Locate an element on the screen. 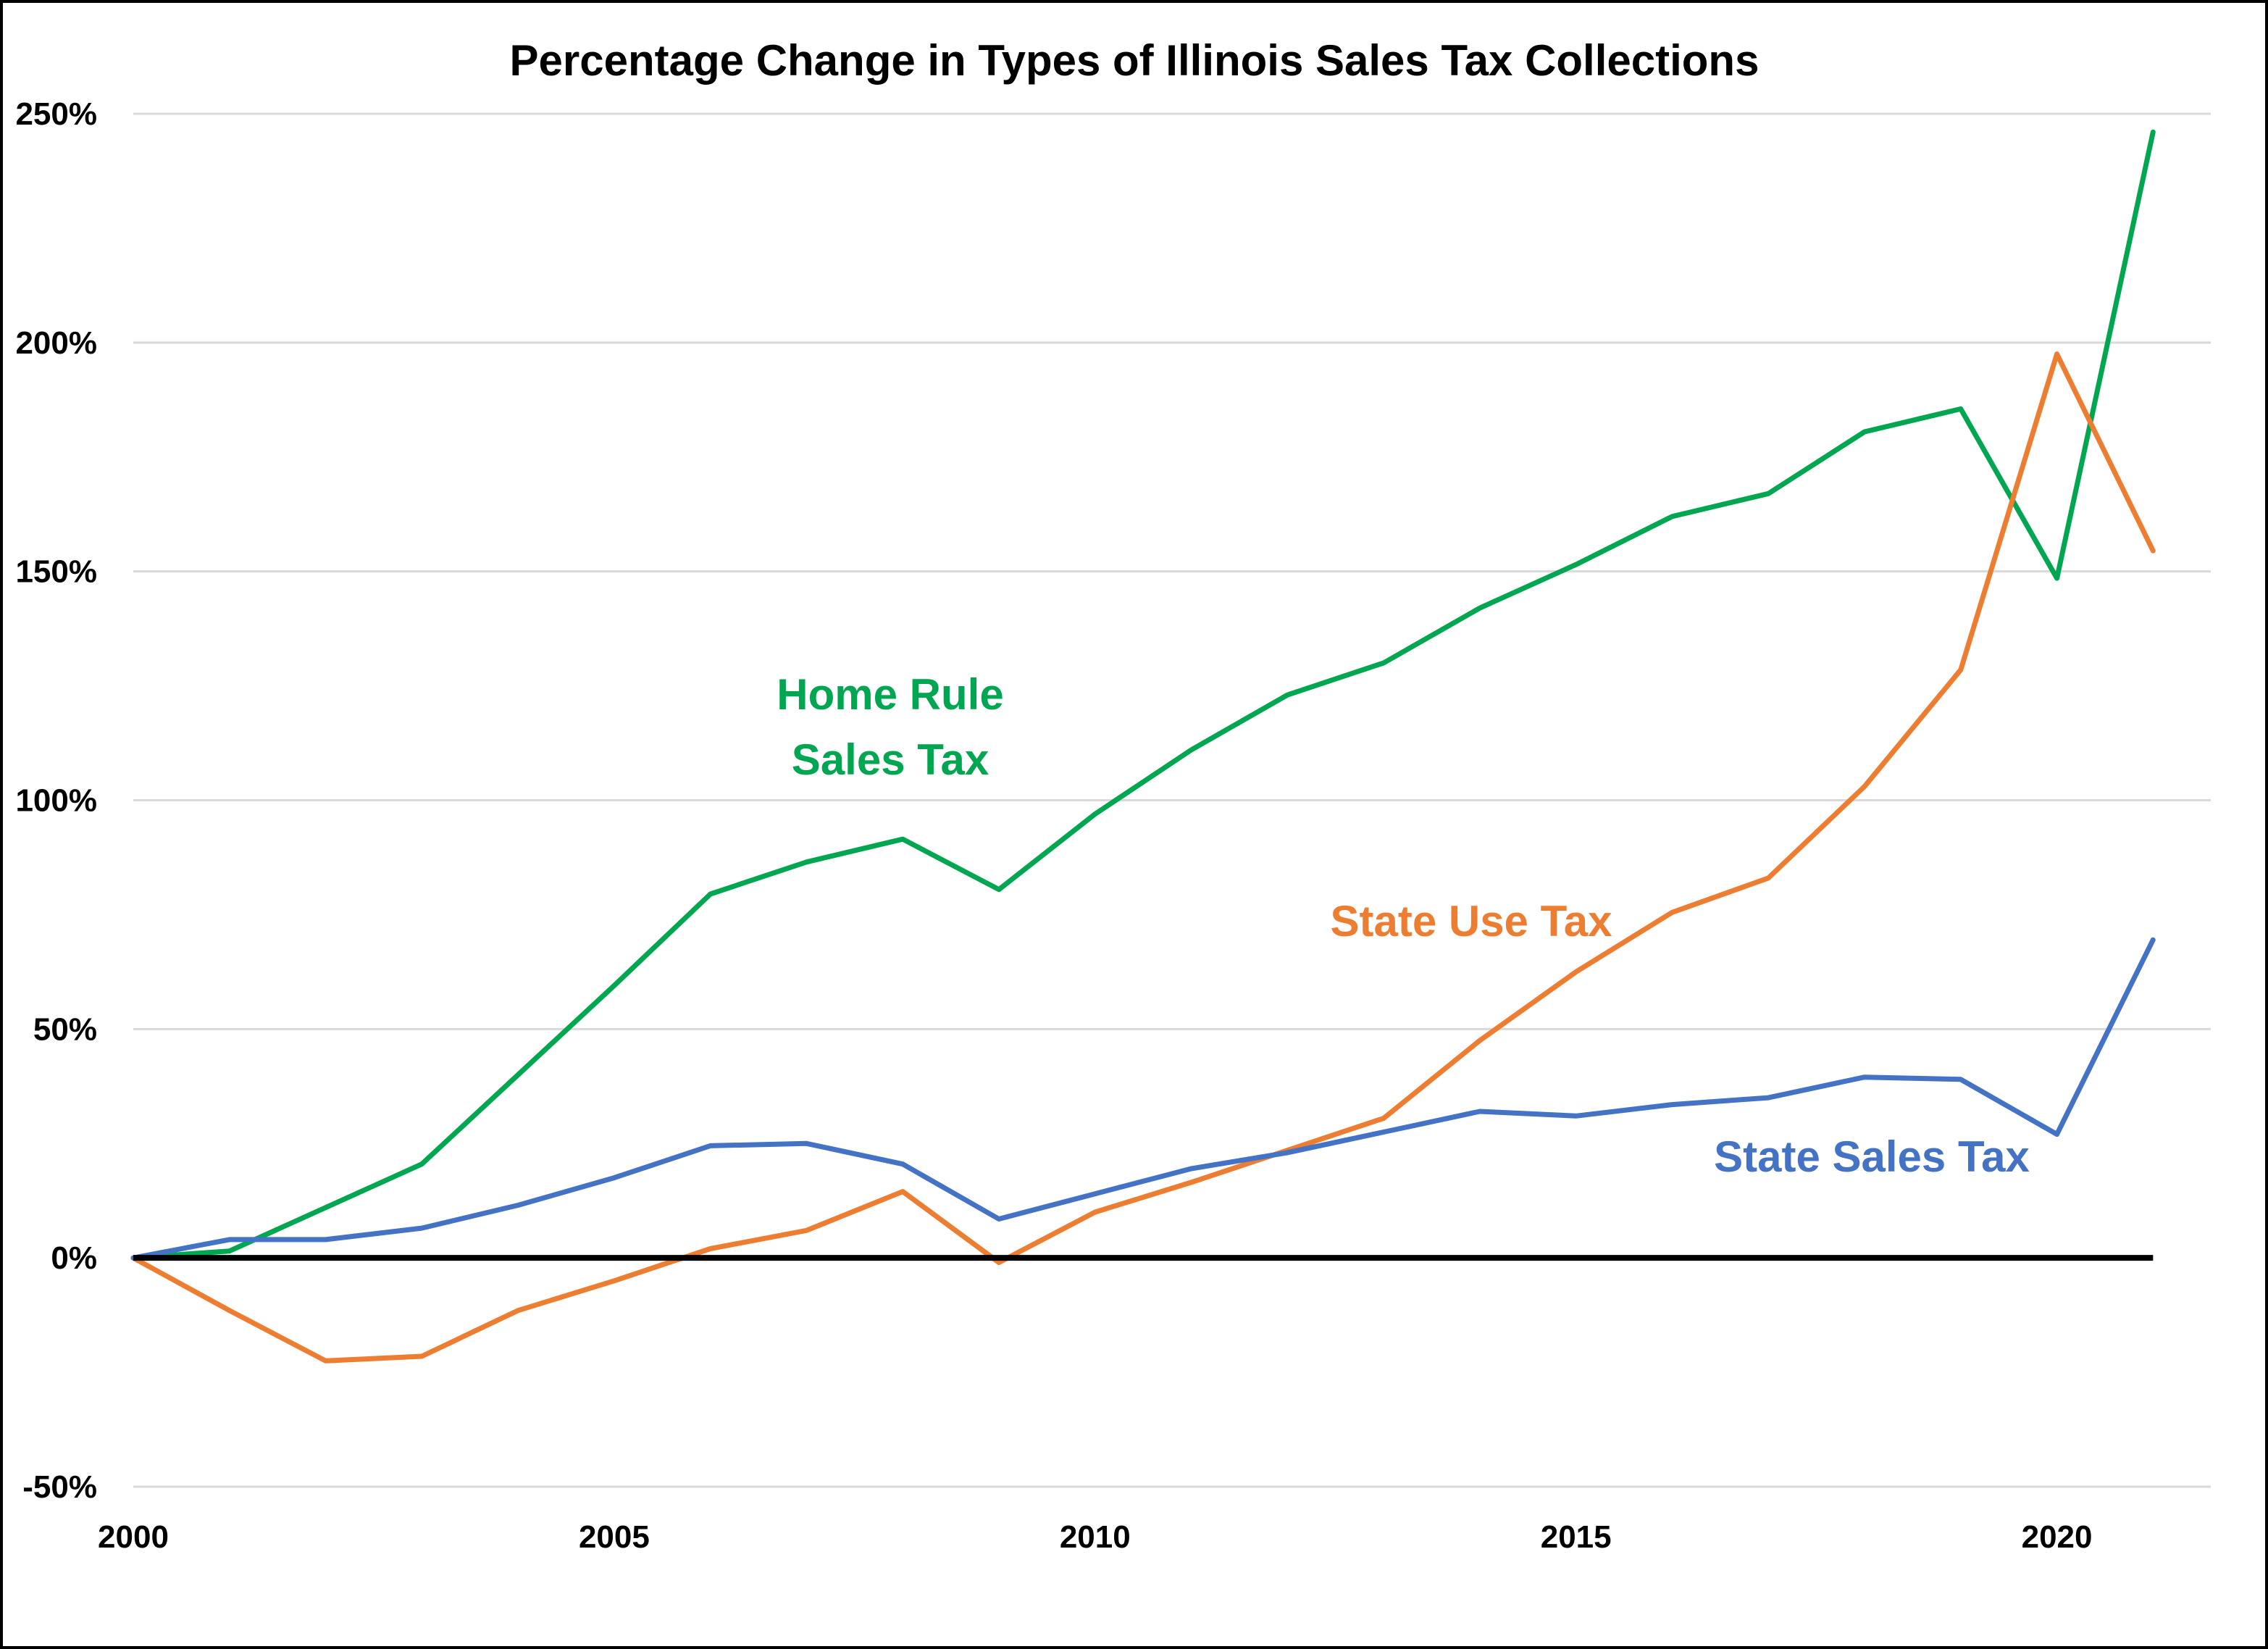 The image size is (2268, 1649). x-tick-label: 2000 is located at coordinates (134, 1537).